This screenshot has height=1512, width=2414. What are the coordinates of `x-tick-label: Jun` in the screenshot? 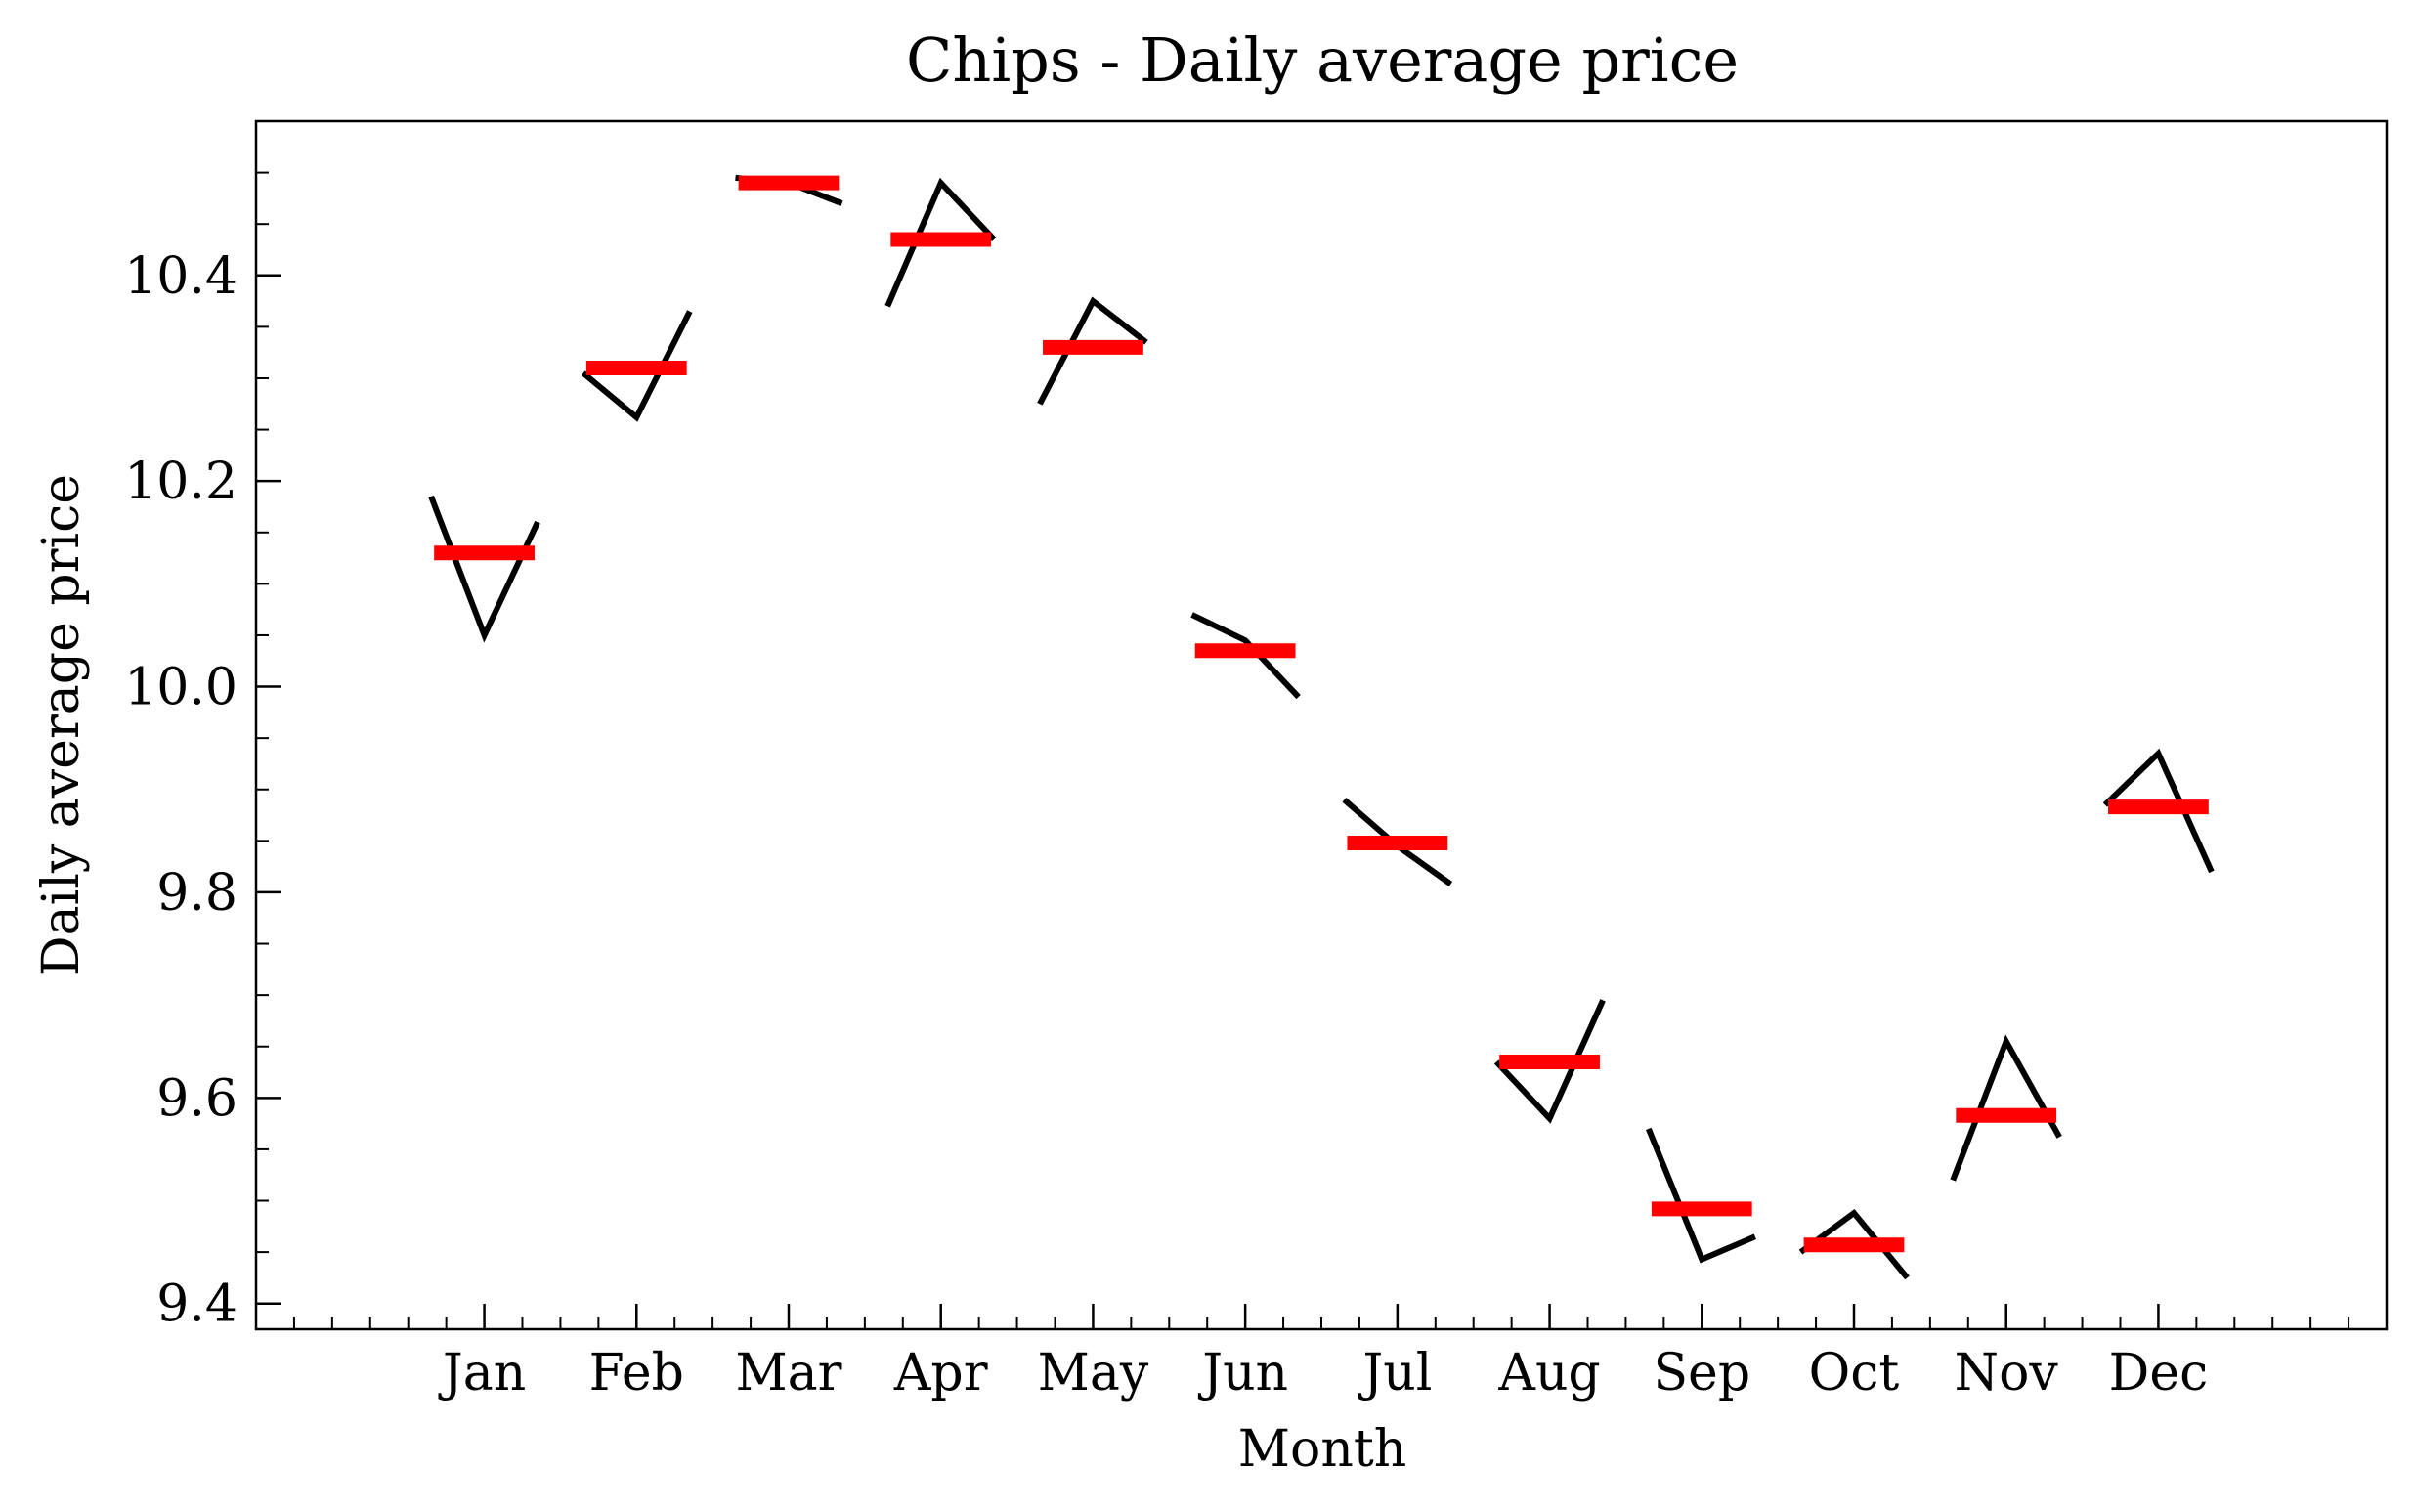 It's located at (1242, 1373).